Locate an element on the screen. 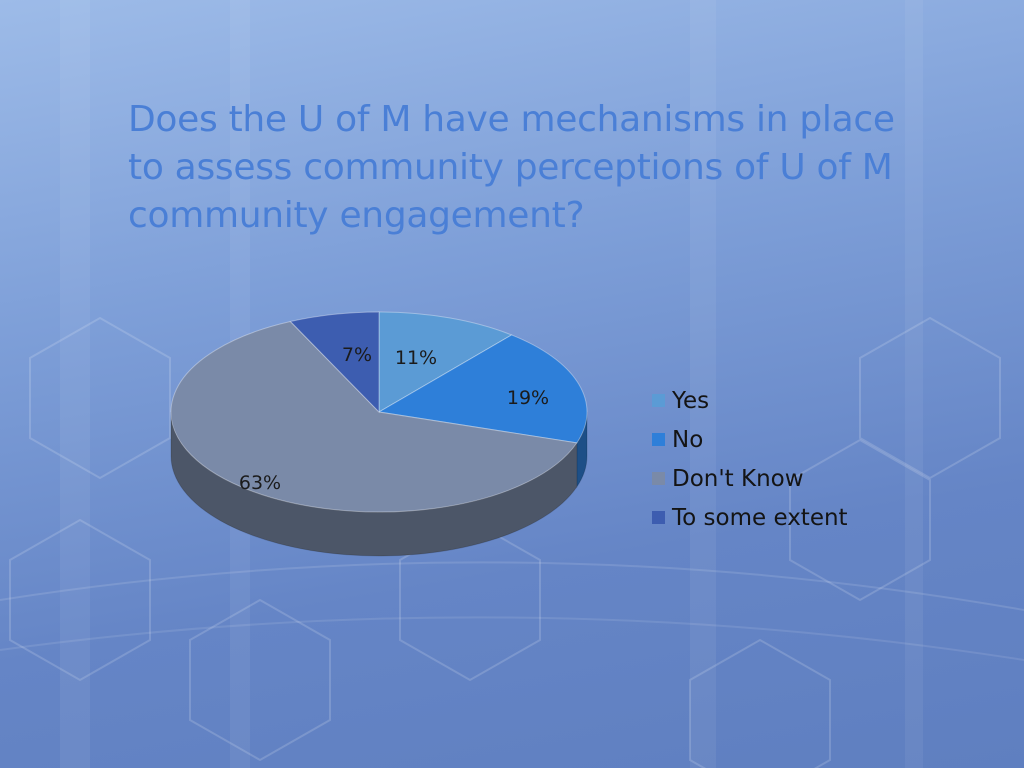 The image size is (1024, 768). legend-label-yes: Yes is located at coordinates (691, 400).